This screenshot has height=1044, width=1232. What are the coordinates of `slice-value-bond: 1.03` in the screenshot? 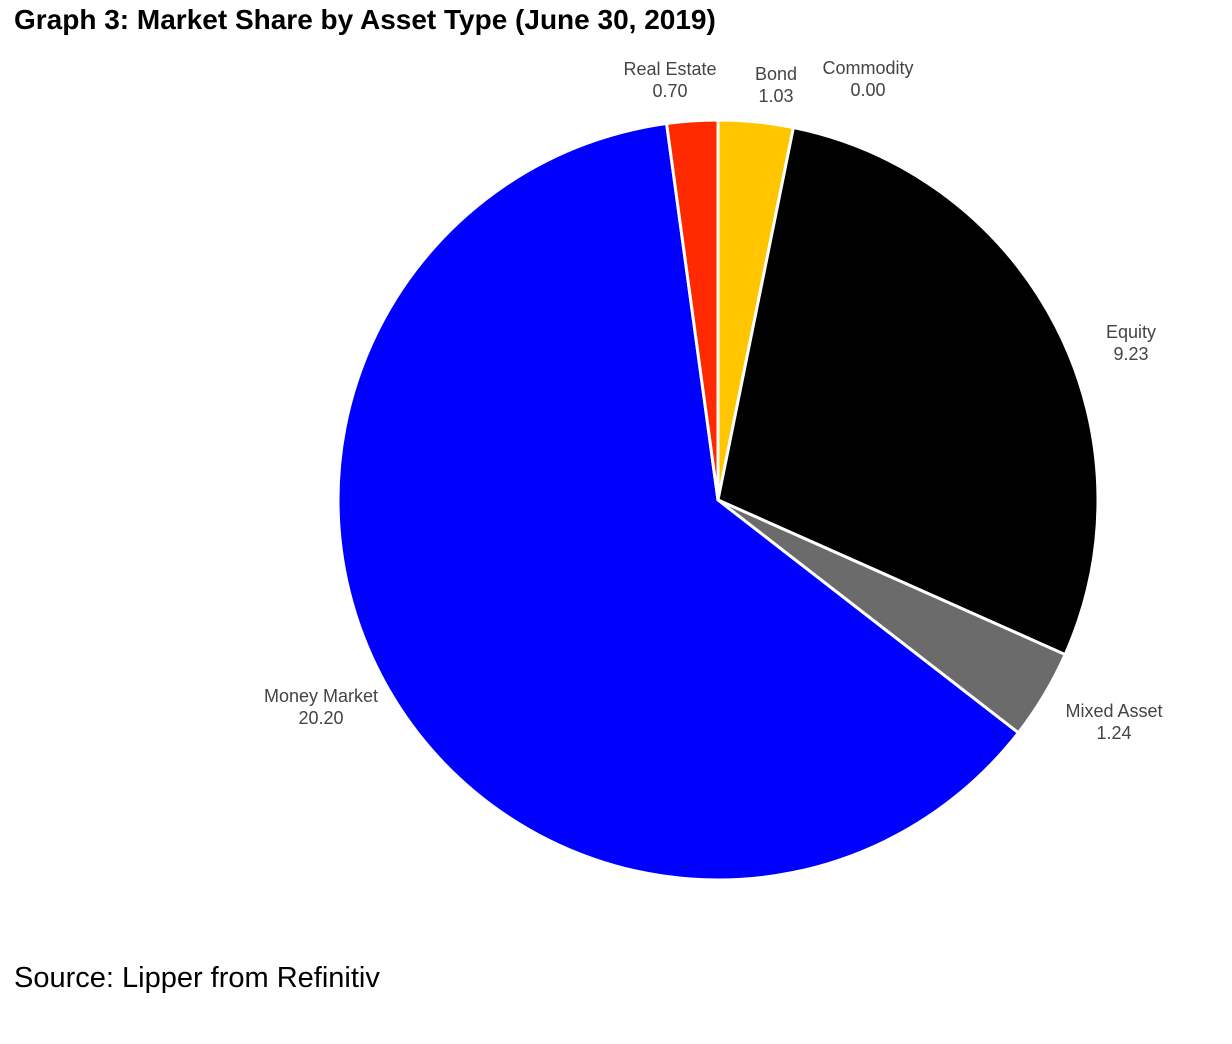 It's located at (775, 96).